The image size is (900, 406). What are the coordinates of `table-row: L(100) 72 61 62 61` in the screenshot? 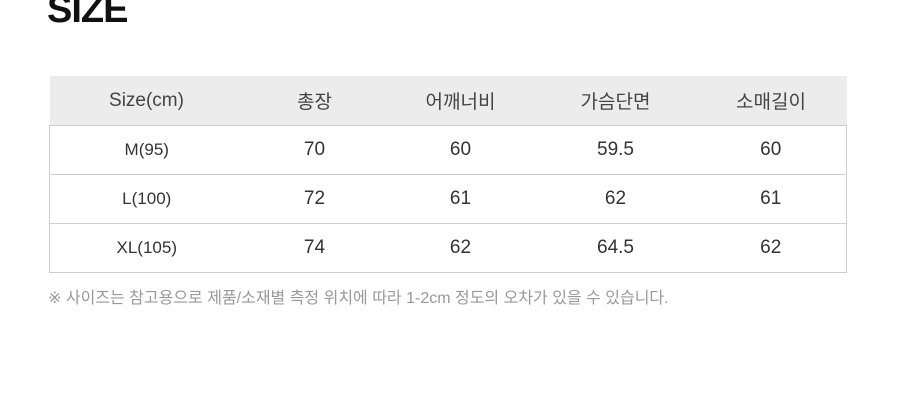 It's located at (448, 199).